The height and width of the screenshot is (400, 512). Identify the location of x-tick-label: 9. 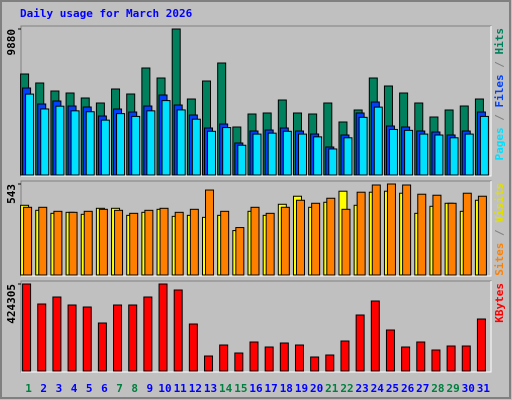
(150, 388).